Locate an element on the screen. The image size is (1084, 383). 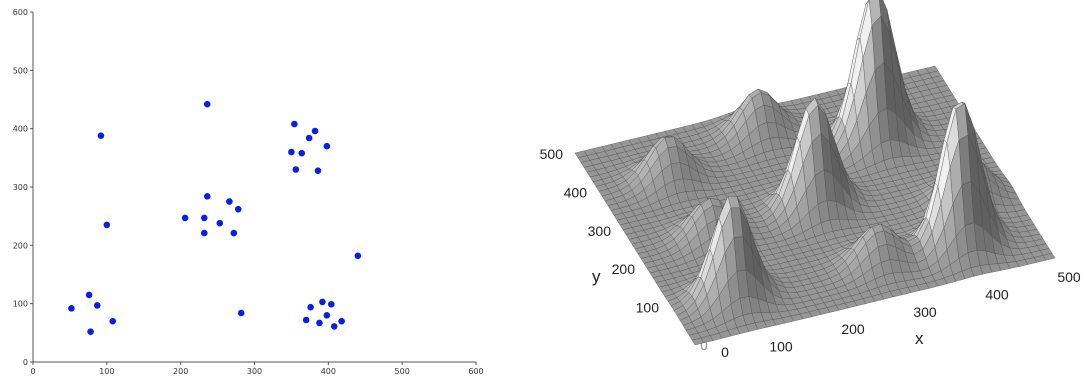
surface-y-tick-label: 200 is located at coordinates (624, 269).